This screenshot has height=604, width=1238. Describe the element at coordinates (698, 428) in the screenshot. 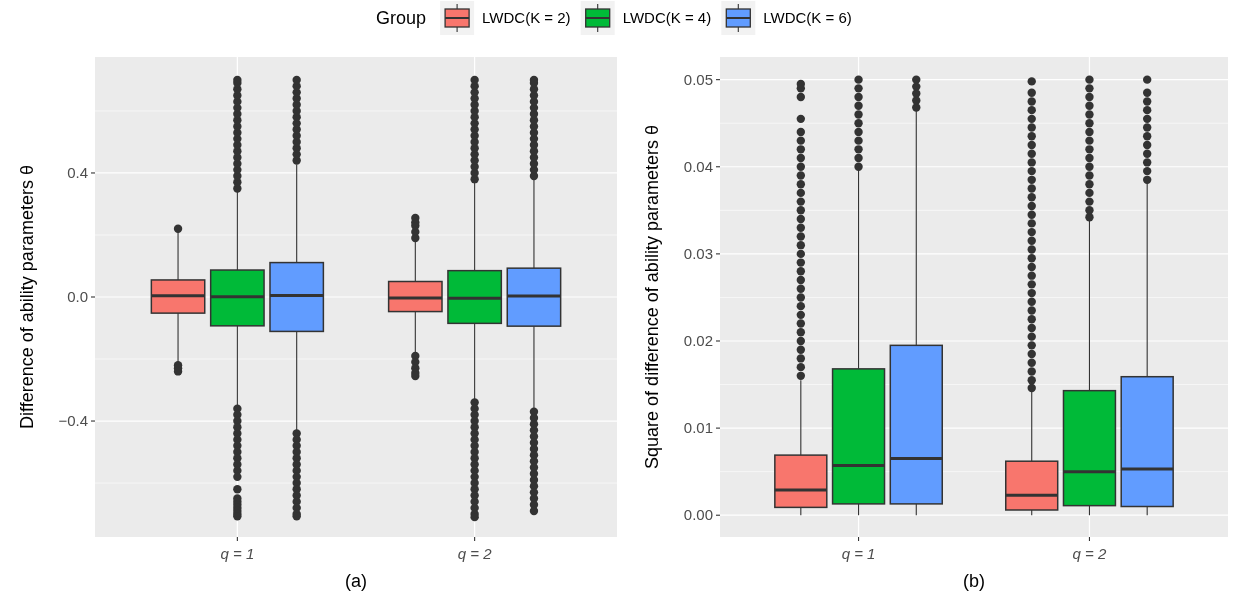

I see `y-tick-label: 0.01` at that location.